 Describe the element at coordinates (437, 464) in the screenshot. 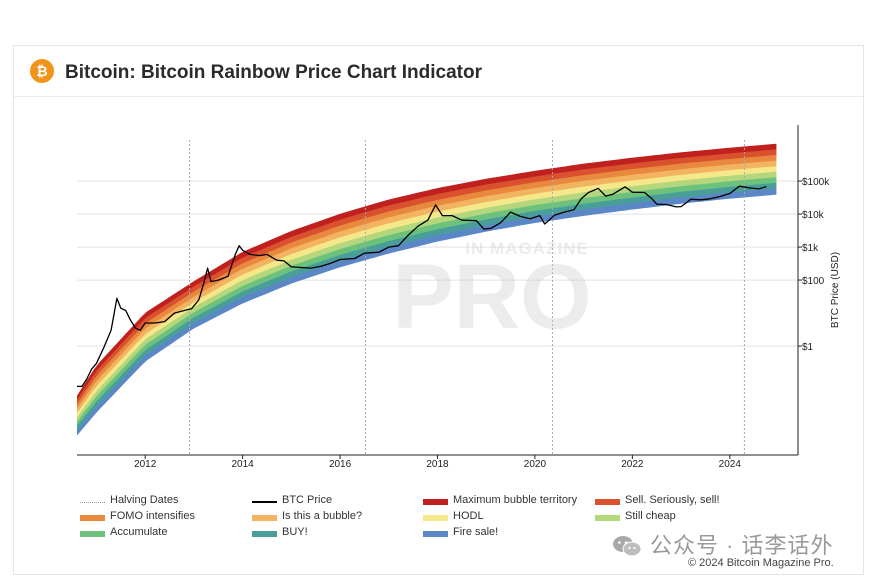

I see `x-tick-label: 2018` at that location.